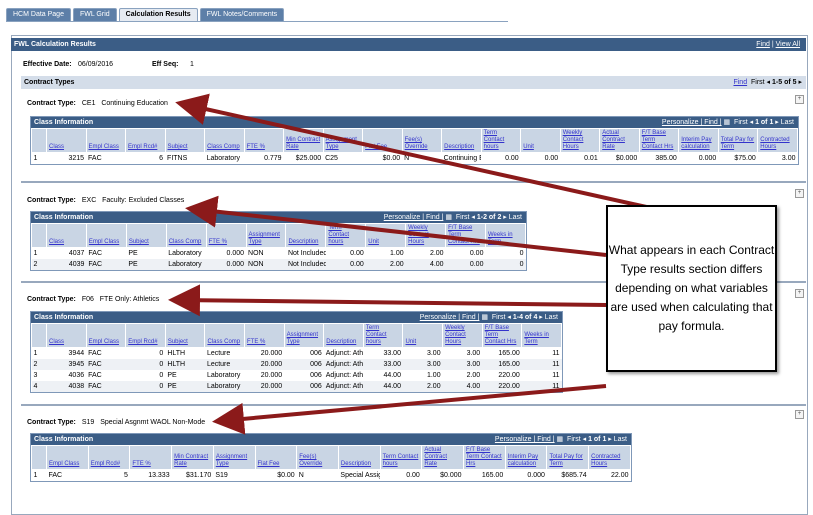 The height and width of the screenshot is (515, 813). Describe the element at coordinates (271, 353) in the screenshot. I see `table-cell: 20.000` at that location.